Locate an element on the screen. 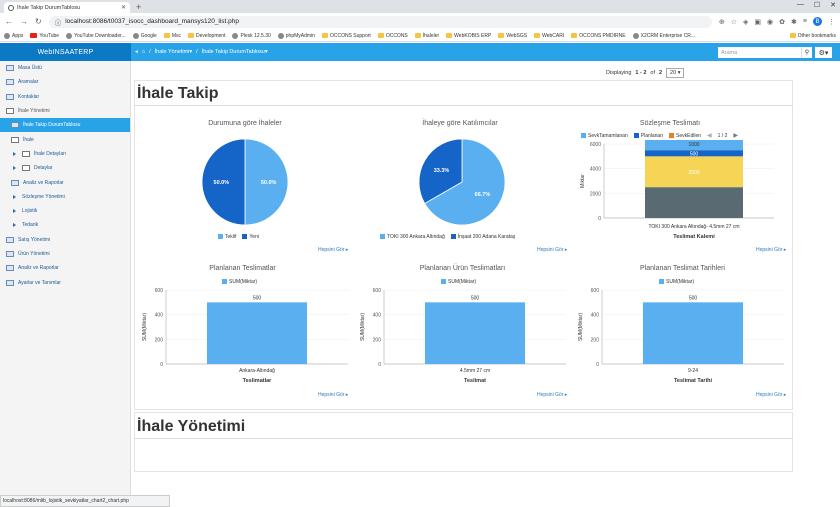 The width and height of the screenshot is (840, 507). maximize-icon: ☐ is located at coordinates (817, 5).